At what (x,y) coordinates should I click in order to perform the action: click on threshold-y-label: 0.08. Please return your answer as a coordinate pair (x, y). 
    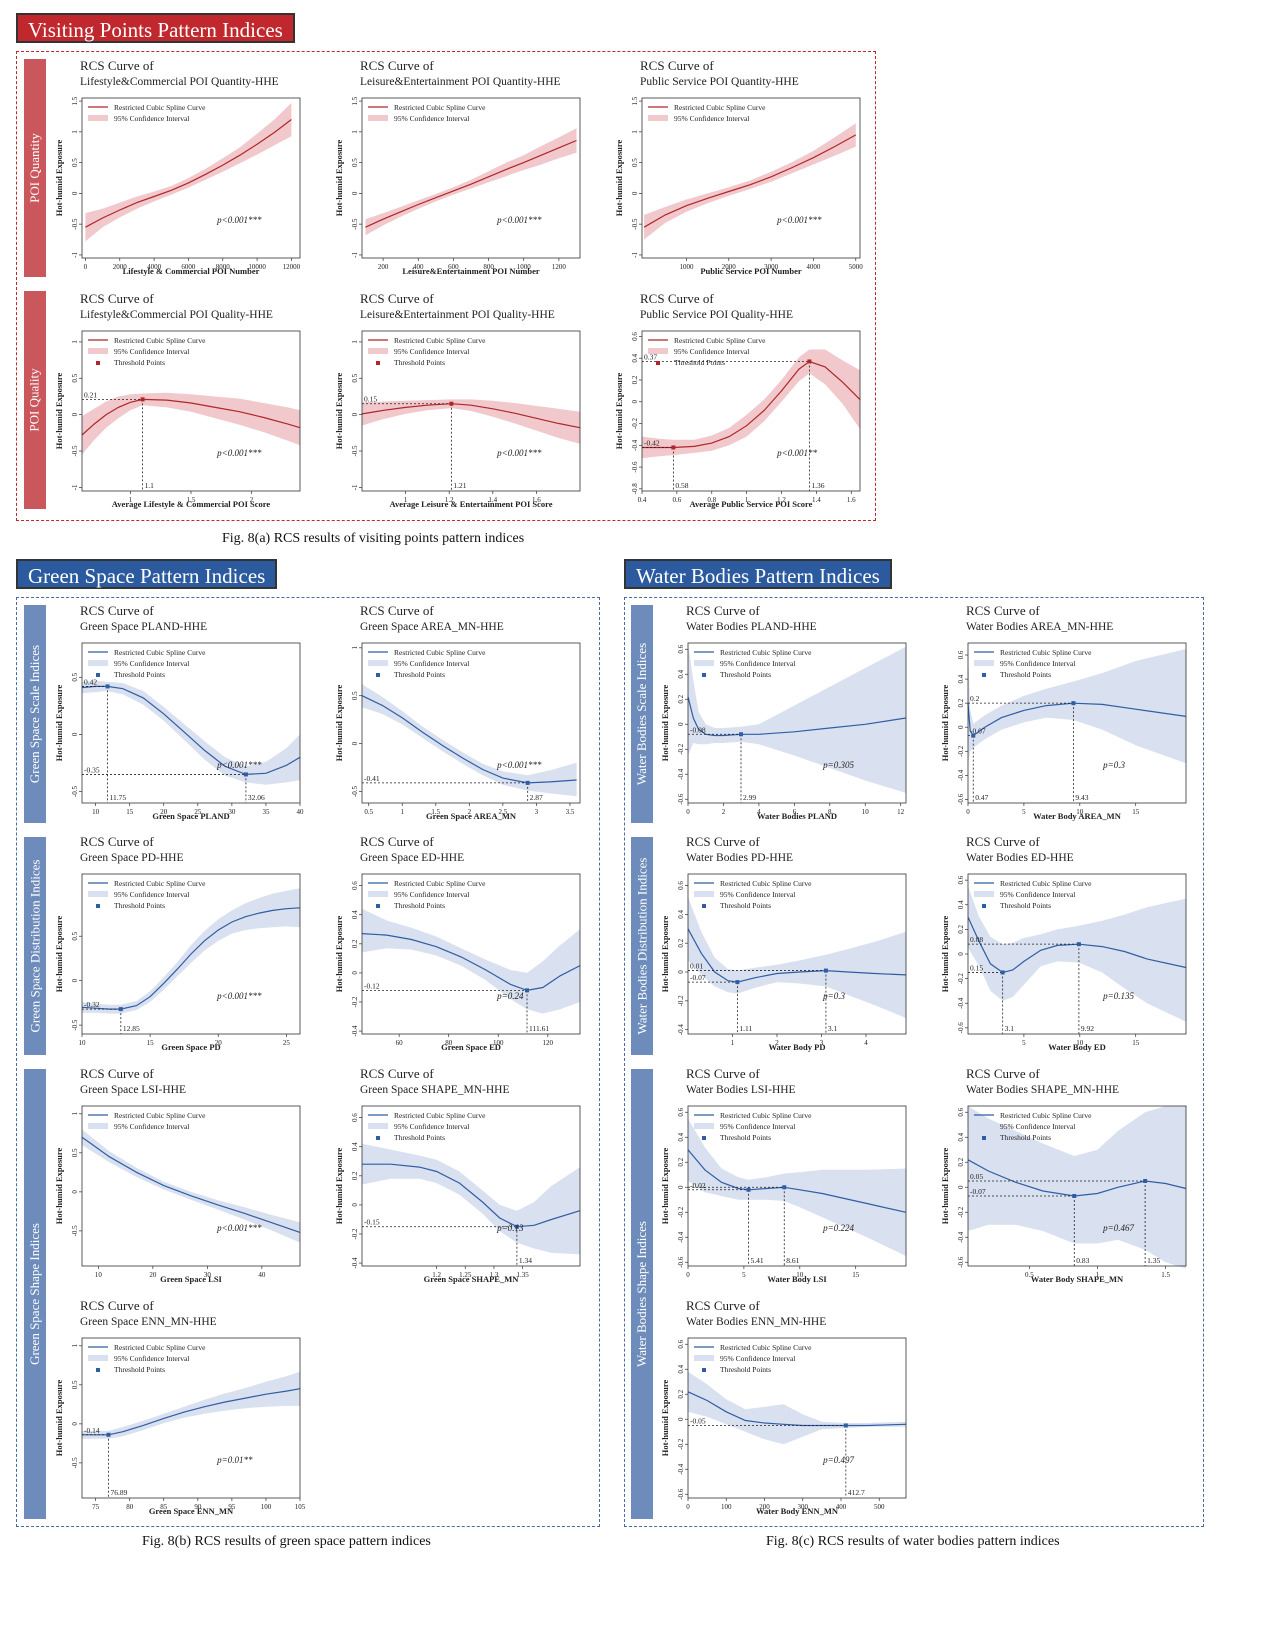
    Looking at the image, I should click on (976, 939).